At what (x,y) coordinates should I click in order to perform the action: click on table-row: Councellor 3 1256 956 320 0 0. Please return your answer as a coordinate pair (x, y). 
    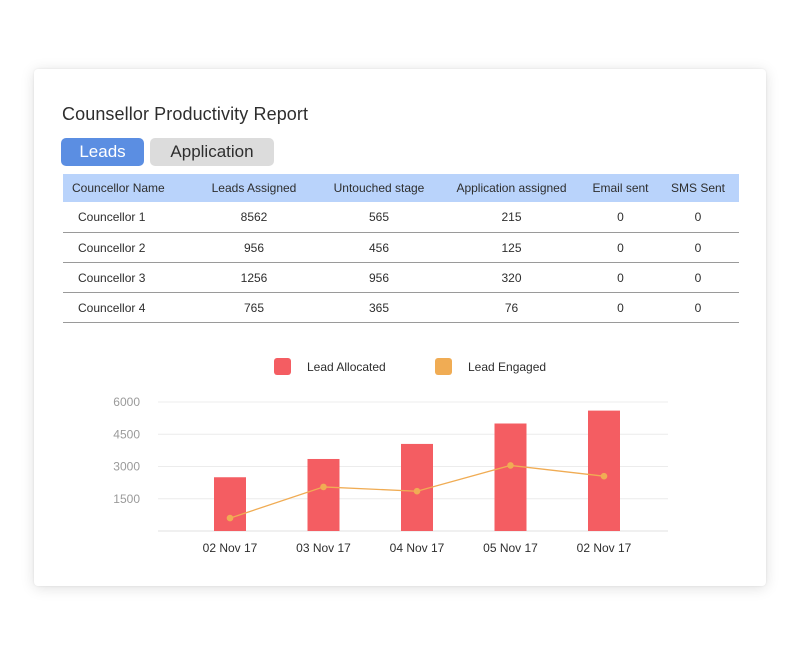
    Looking at the image, I should click on (401, 277).